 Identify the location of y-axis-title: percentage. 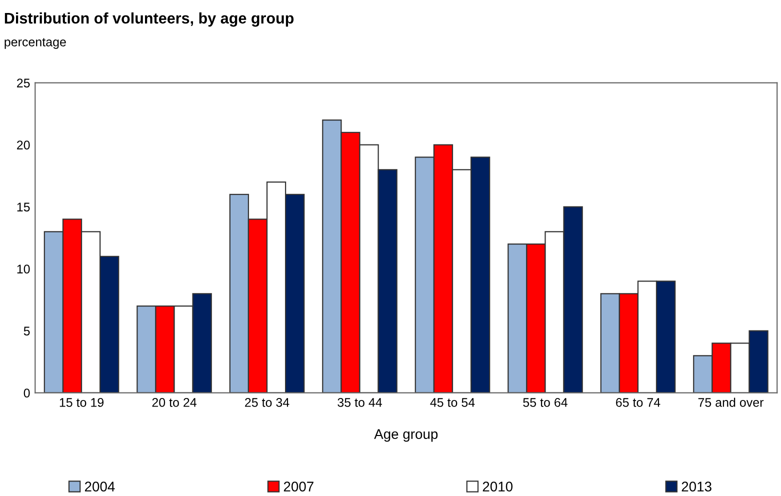
(35, 43).